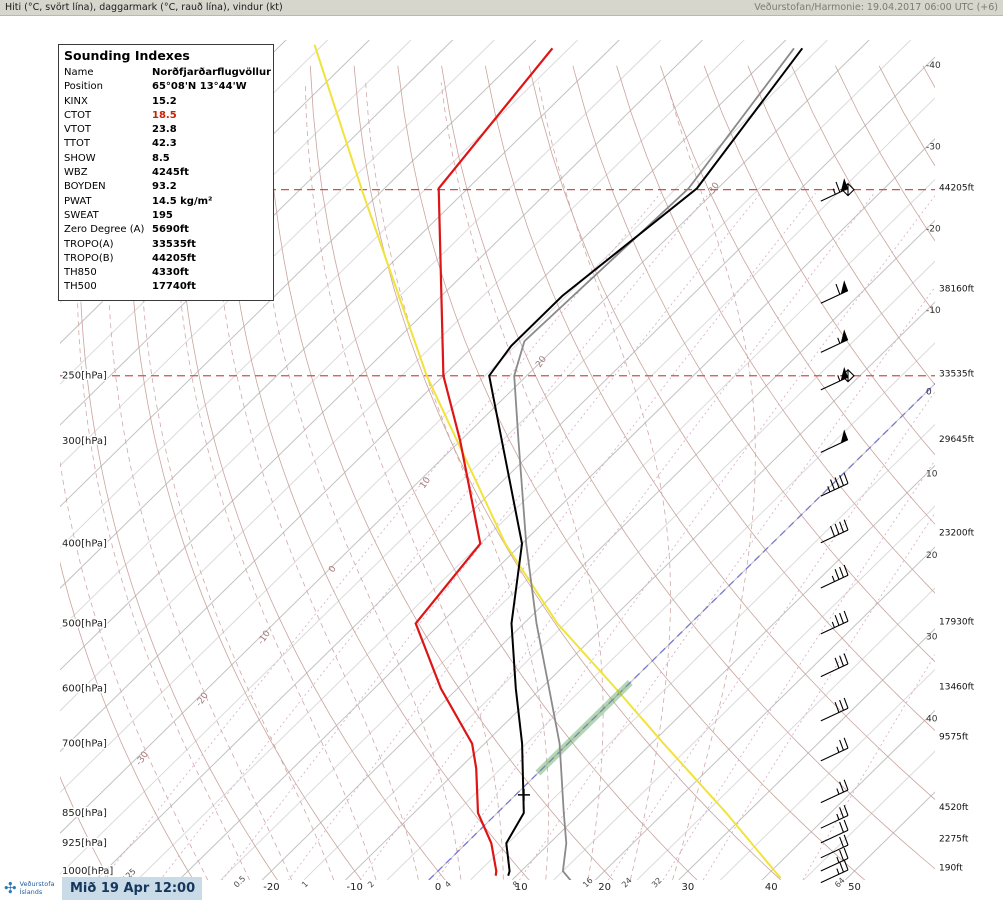 Image resolution: width=1003 pixels, height=900 pixels. I want to click on index-value: 5690ft, so click(170, 230).